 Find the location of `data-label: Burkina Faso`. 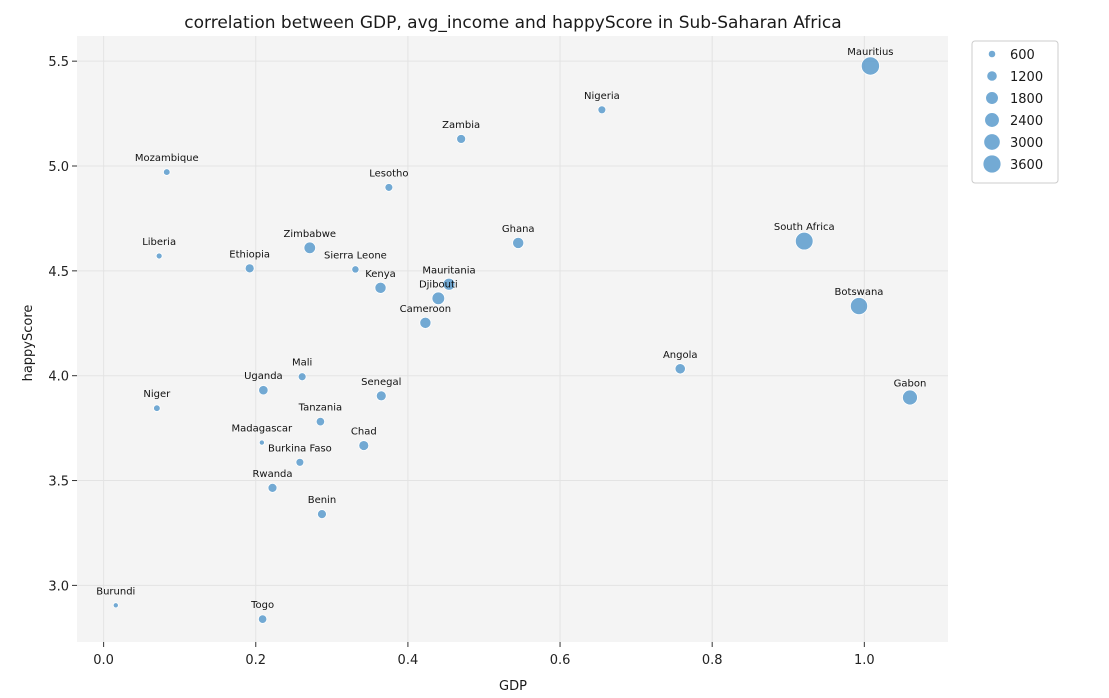

data-label: Burkina Faso is located at coordinates (300, 448).